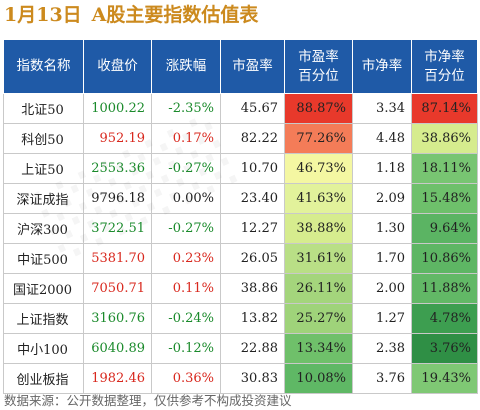 The image size is (480, 410). I want to click on cell-name: 中证500, so click(43, 258).